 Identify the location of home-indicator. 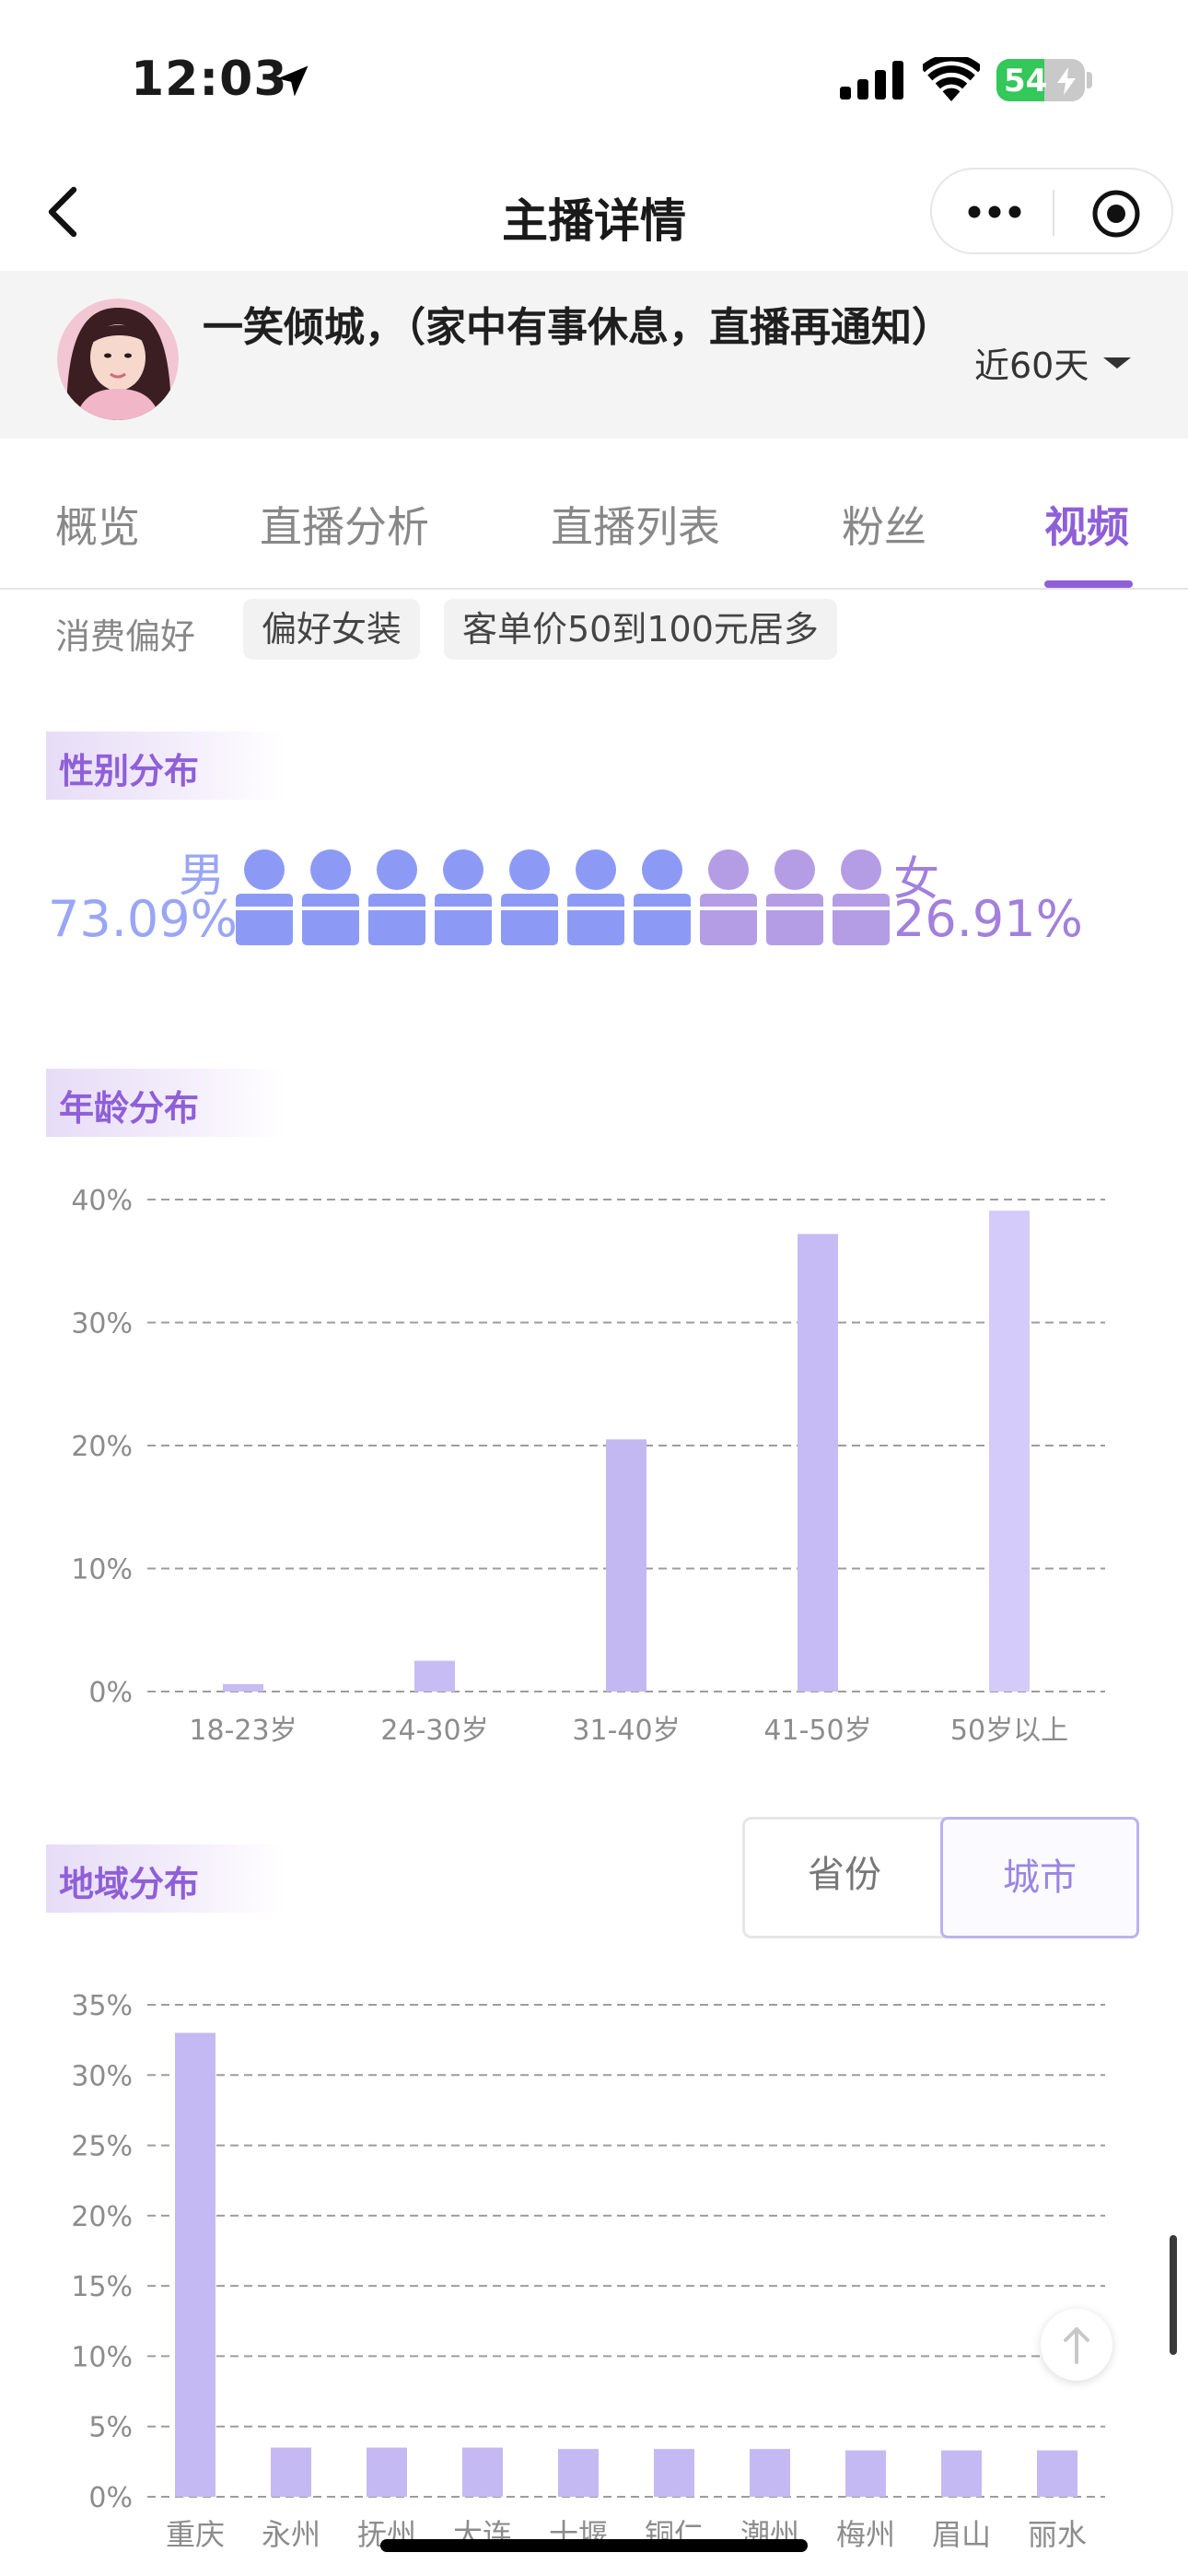
(594, 2545).